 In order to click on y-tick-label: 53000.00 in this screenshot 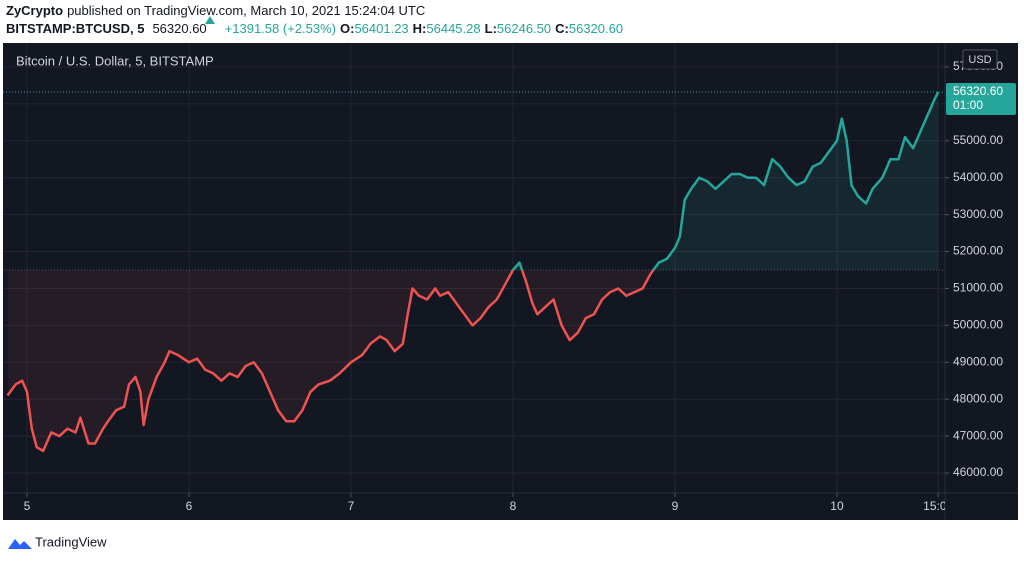, I will do `click(978, 214)`.